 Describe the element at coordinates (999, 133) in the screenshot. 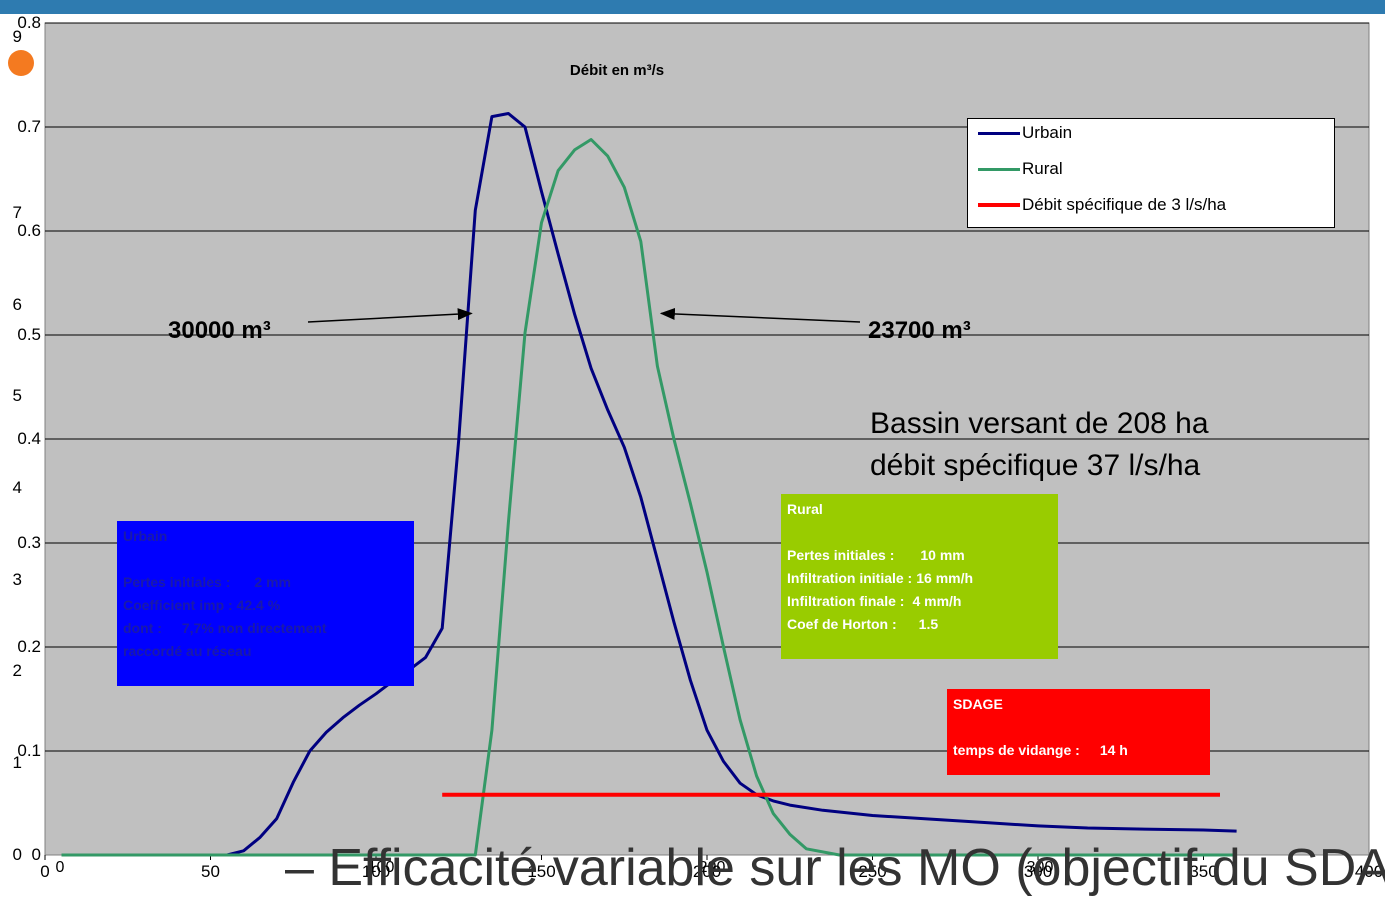

I see `legend-swatch-urbain` at that location.